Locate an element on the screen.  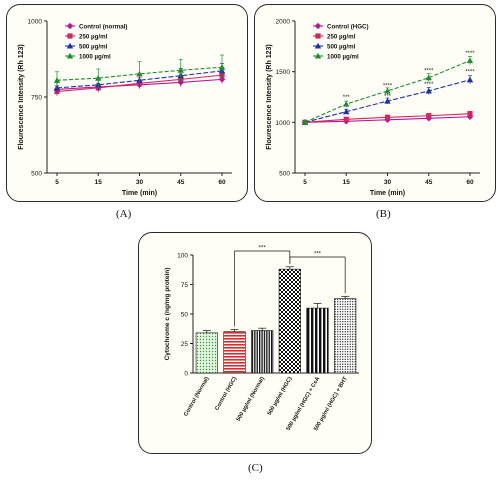
panel-label-b: (B) is located at coordinates (383, 214).